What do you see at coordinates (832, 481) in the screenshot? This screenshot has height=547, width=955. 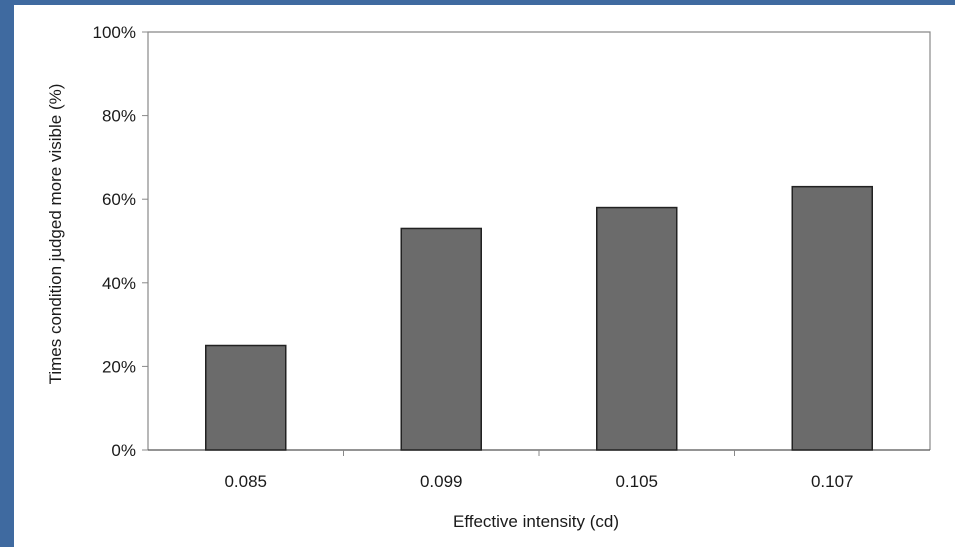 I see `x-tick-label: 0.107` at bounding box center [832, 481].